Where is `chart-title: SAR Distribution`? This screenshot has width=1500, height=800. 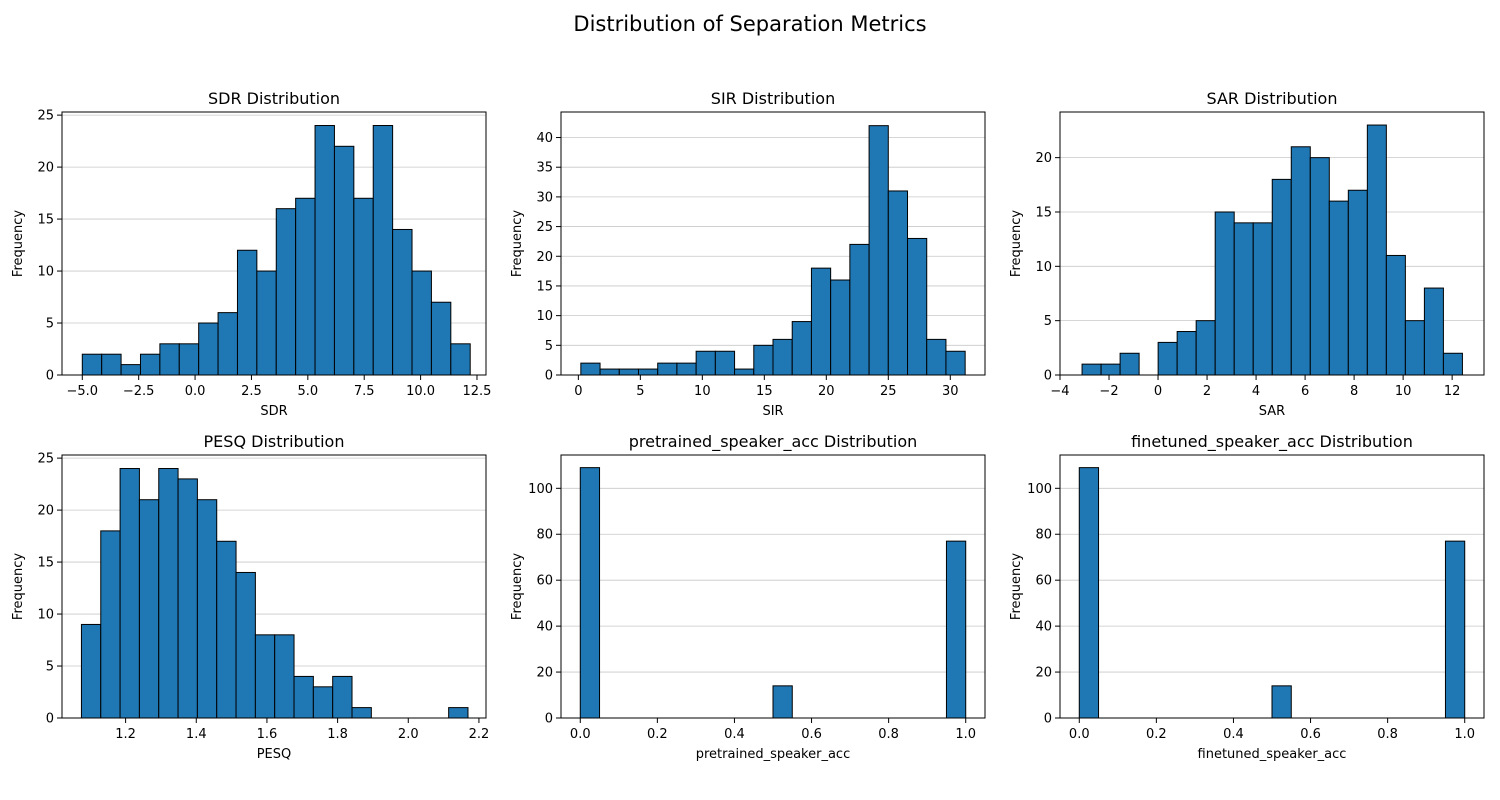
chart-title: SAR Distribution is located at coordinates (1272, 98).